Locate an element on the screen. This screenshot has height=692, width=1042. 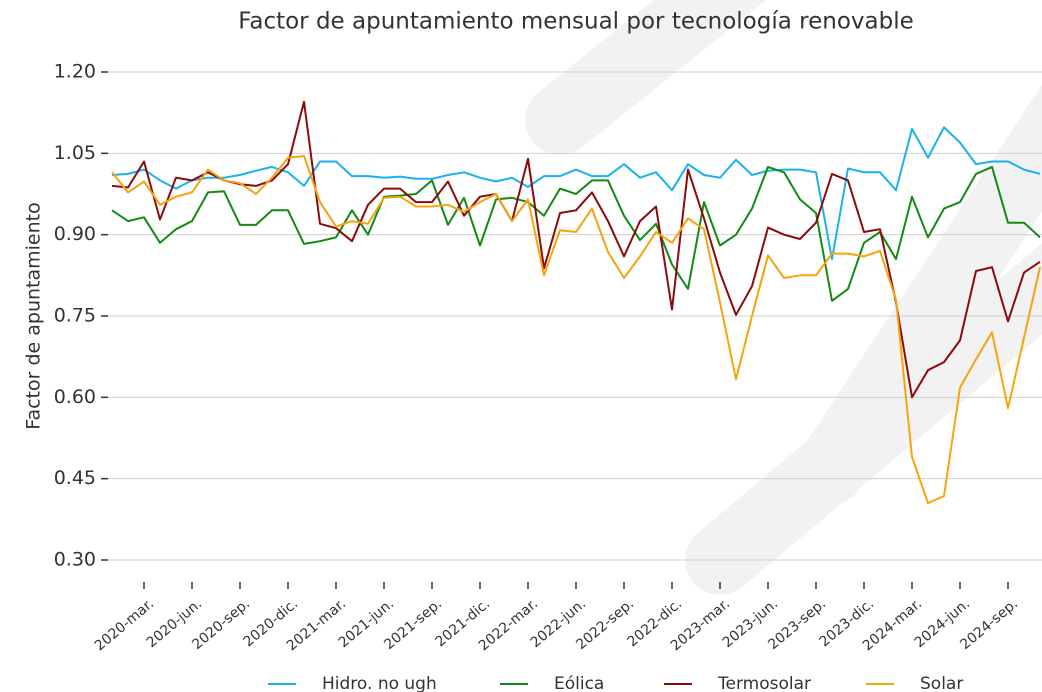
y-tick-label: 1.20 is located at coordinates (75, 72).